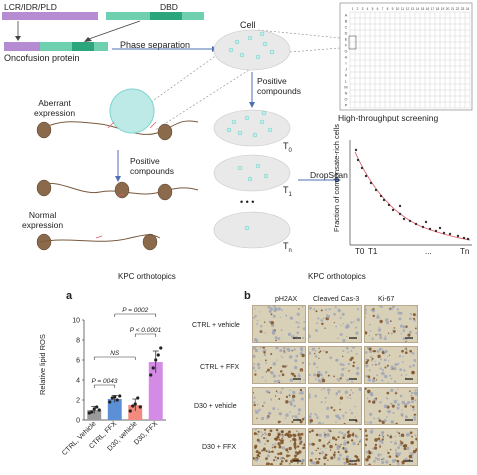  Describe the element at coordinates (403, 9) in the screenshot. I see `plate-col-label: 11` at that location.